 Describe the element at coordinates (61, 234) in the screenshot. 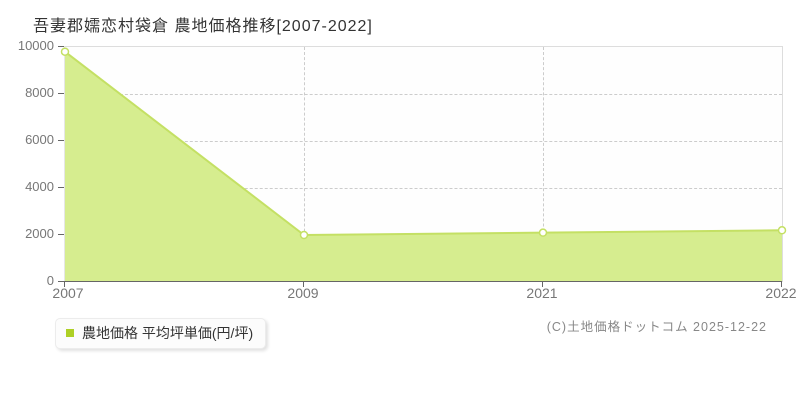

I see `y-tick-2000` at that location.